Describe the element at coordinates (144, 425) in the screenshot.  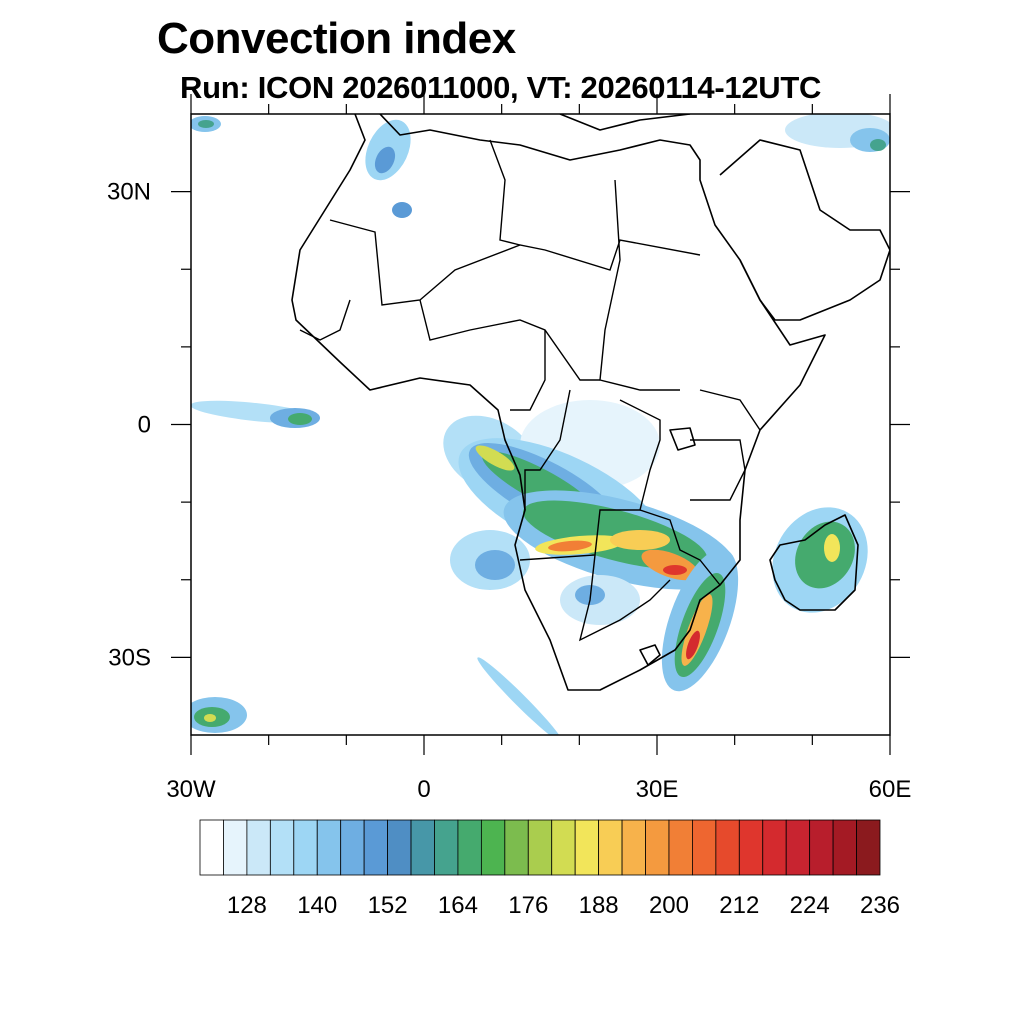
I see `lat-tick-label: 0` at that location.